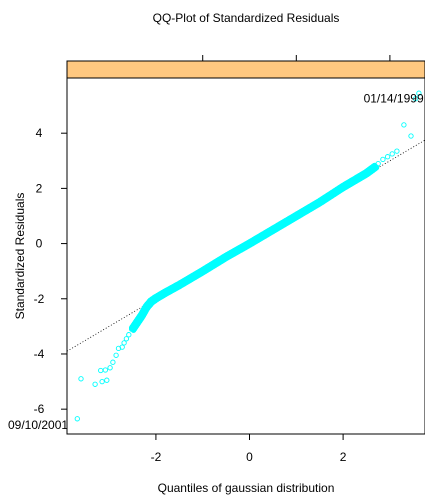 This screenshot has height=497, width=425. I want to click on top-axis-ticks, so click(296, 58).